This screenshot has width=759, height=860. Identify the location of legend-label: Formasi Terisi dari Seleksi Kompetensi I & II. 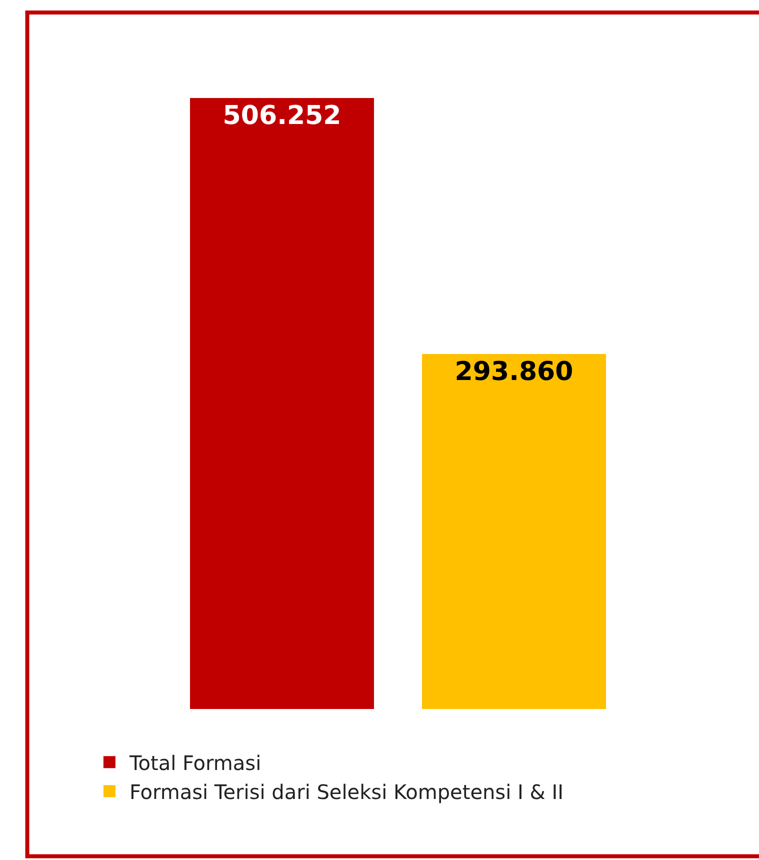
(346, 792).